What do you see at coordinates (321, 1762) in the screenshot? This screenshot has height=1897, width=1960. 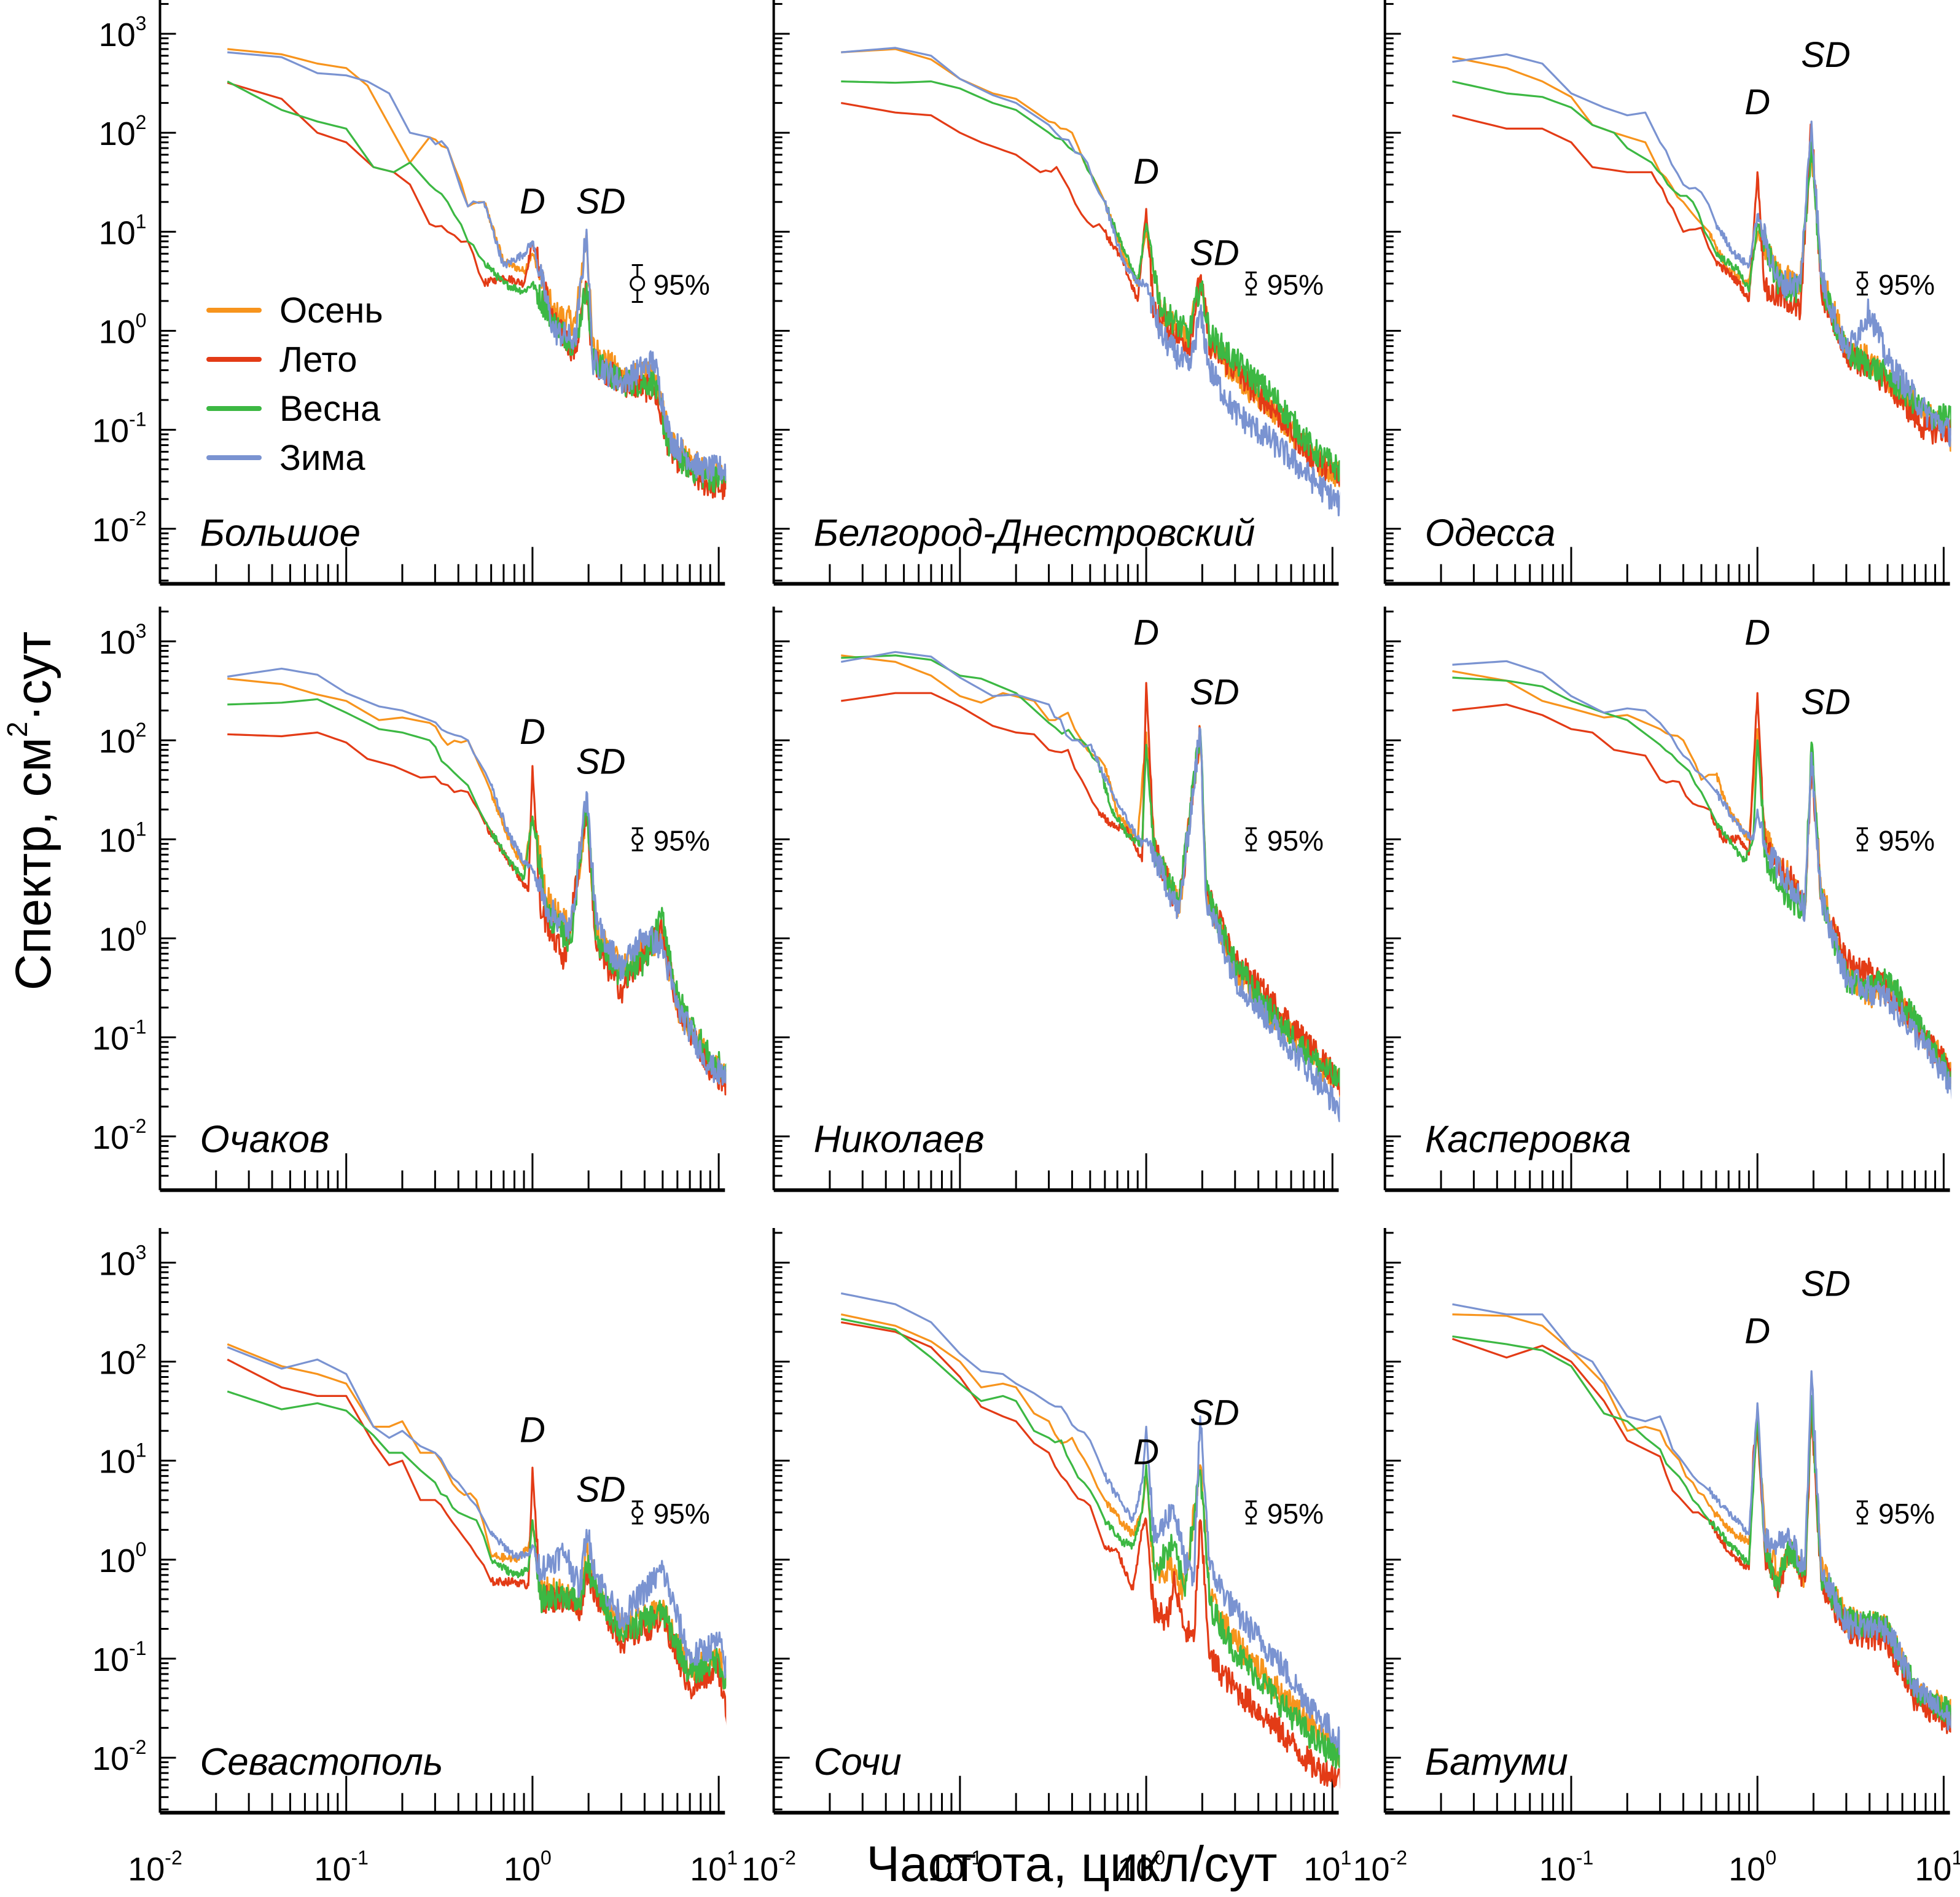 I see `station-label: Севастополь` at bounding box center [321, 1762].